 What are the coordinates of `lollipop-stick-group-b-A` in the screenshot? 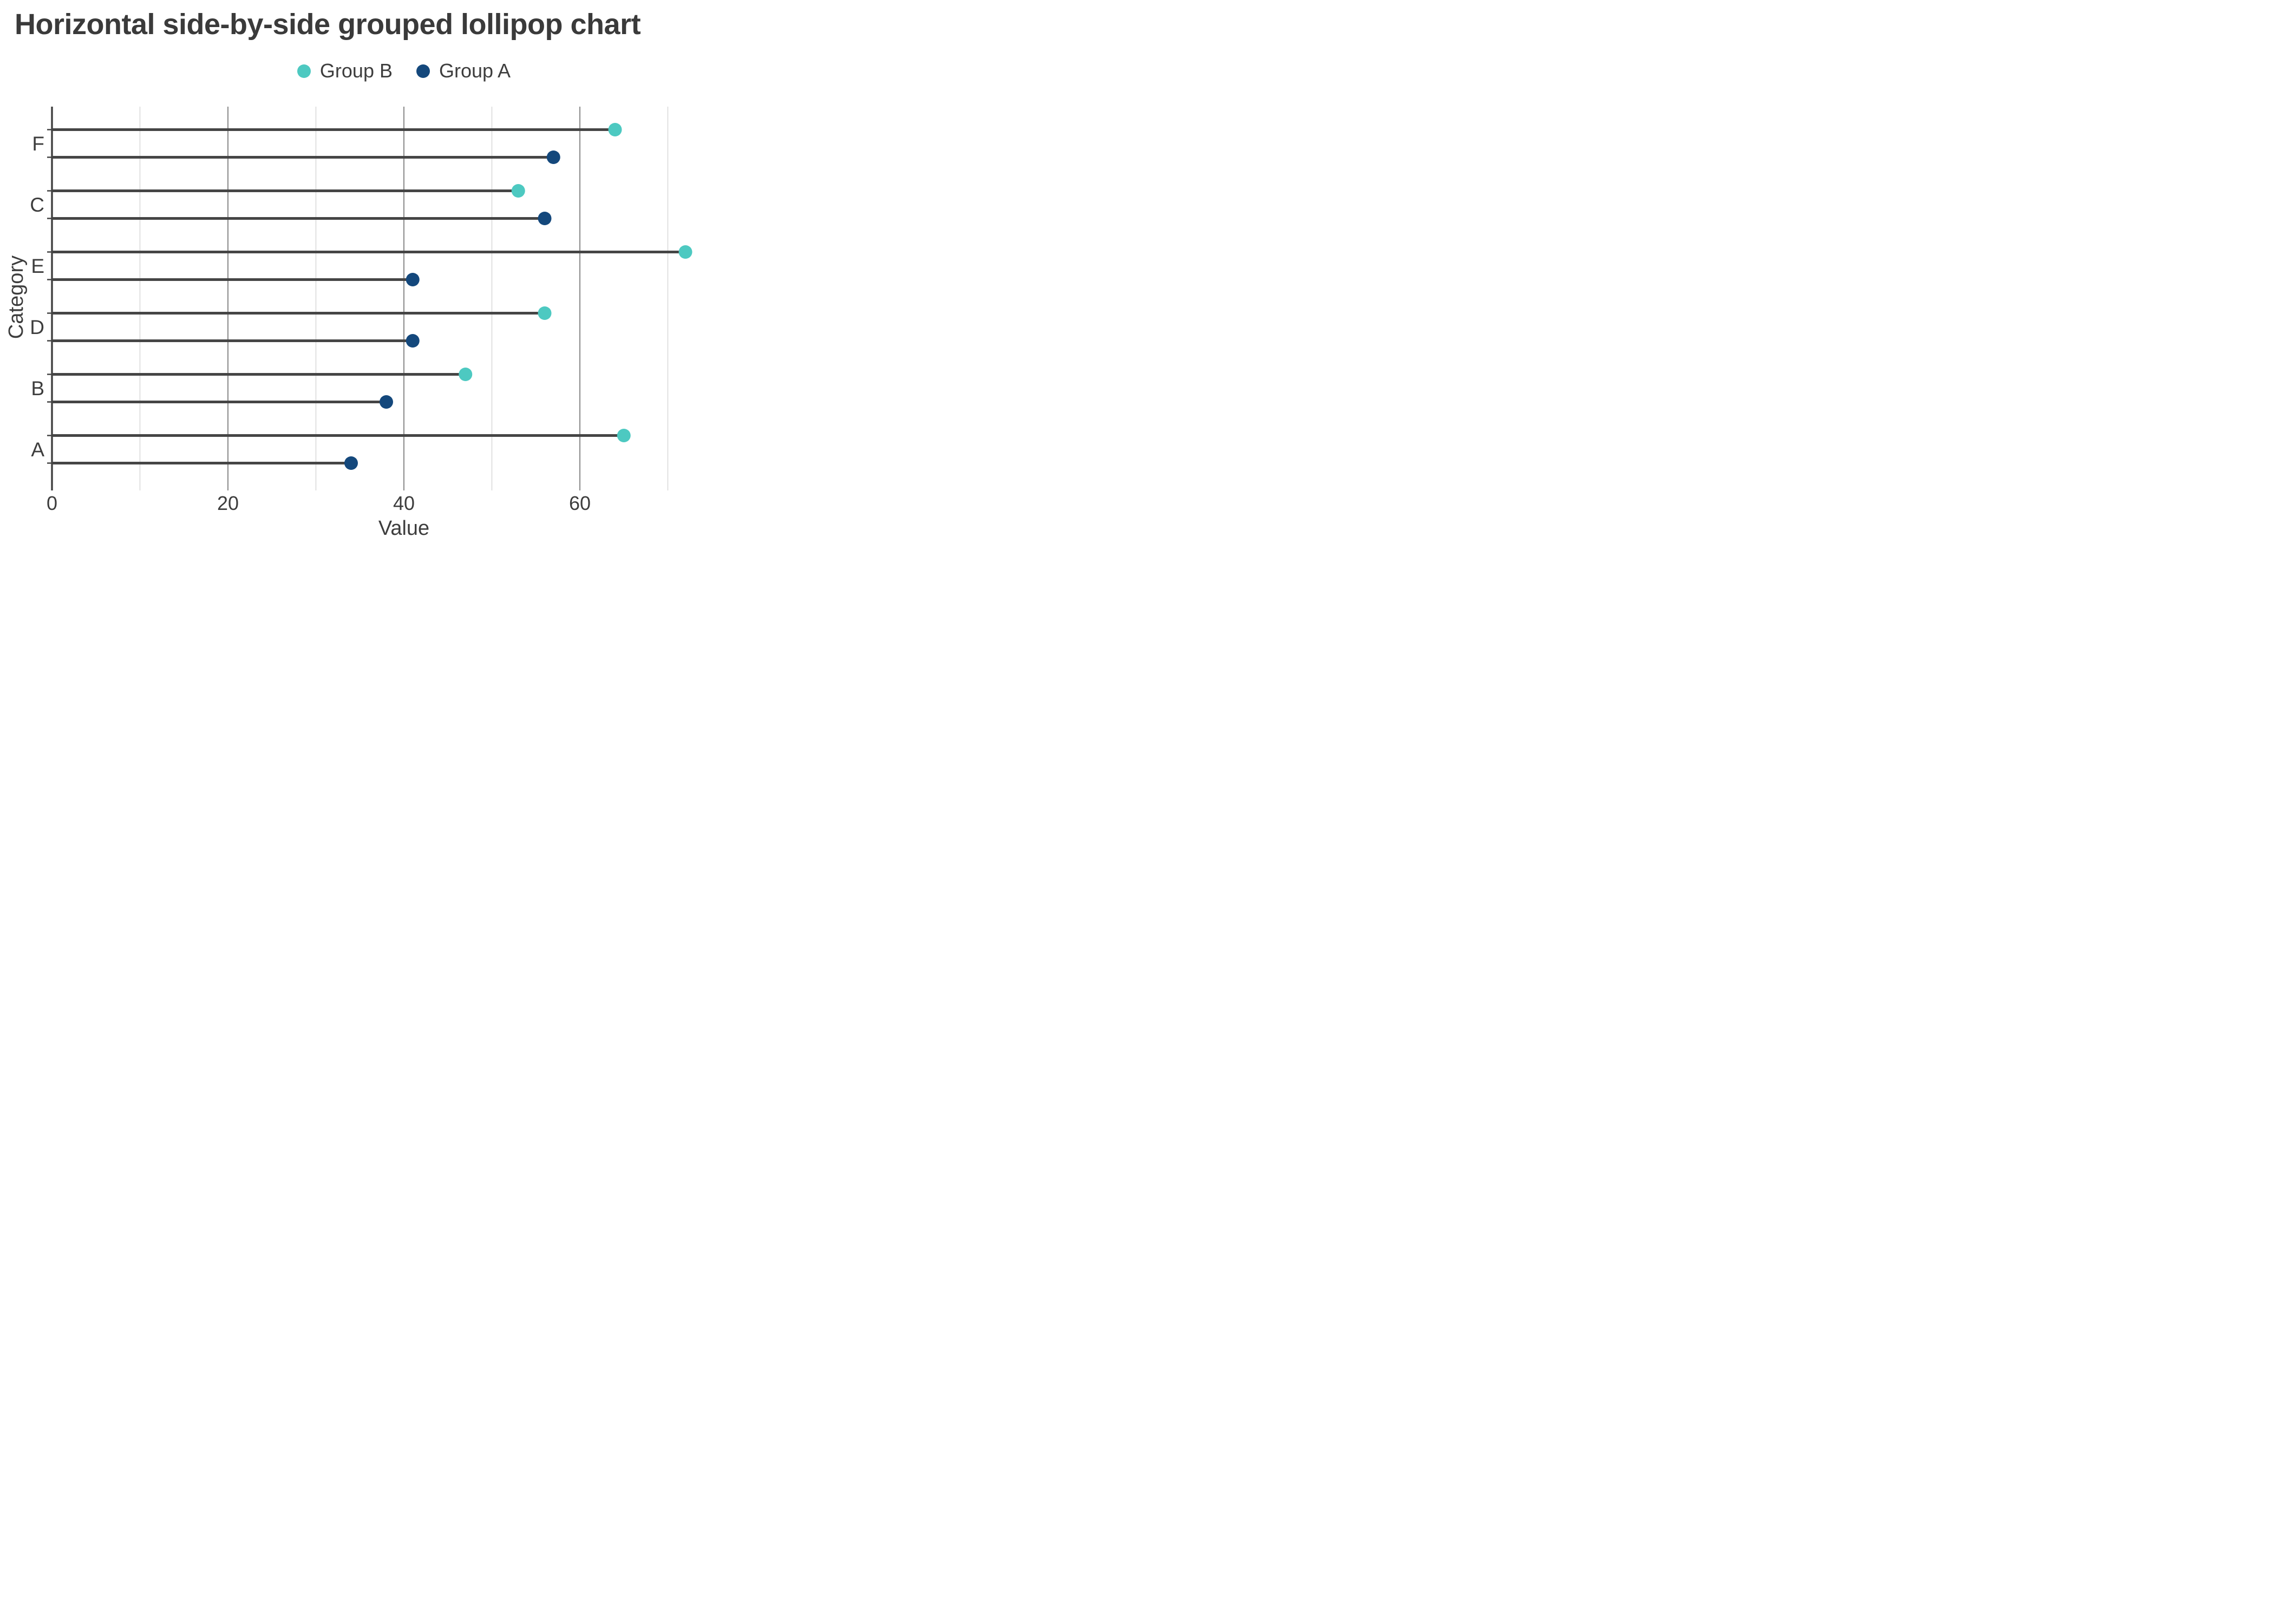 It's located at (338, 436).